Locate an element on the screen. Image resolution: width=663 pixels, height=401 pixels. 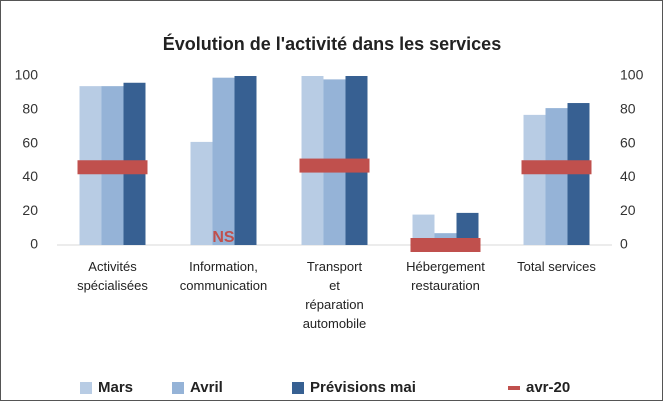
y-tick-label: 60 is located at coordinates (30, 142).